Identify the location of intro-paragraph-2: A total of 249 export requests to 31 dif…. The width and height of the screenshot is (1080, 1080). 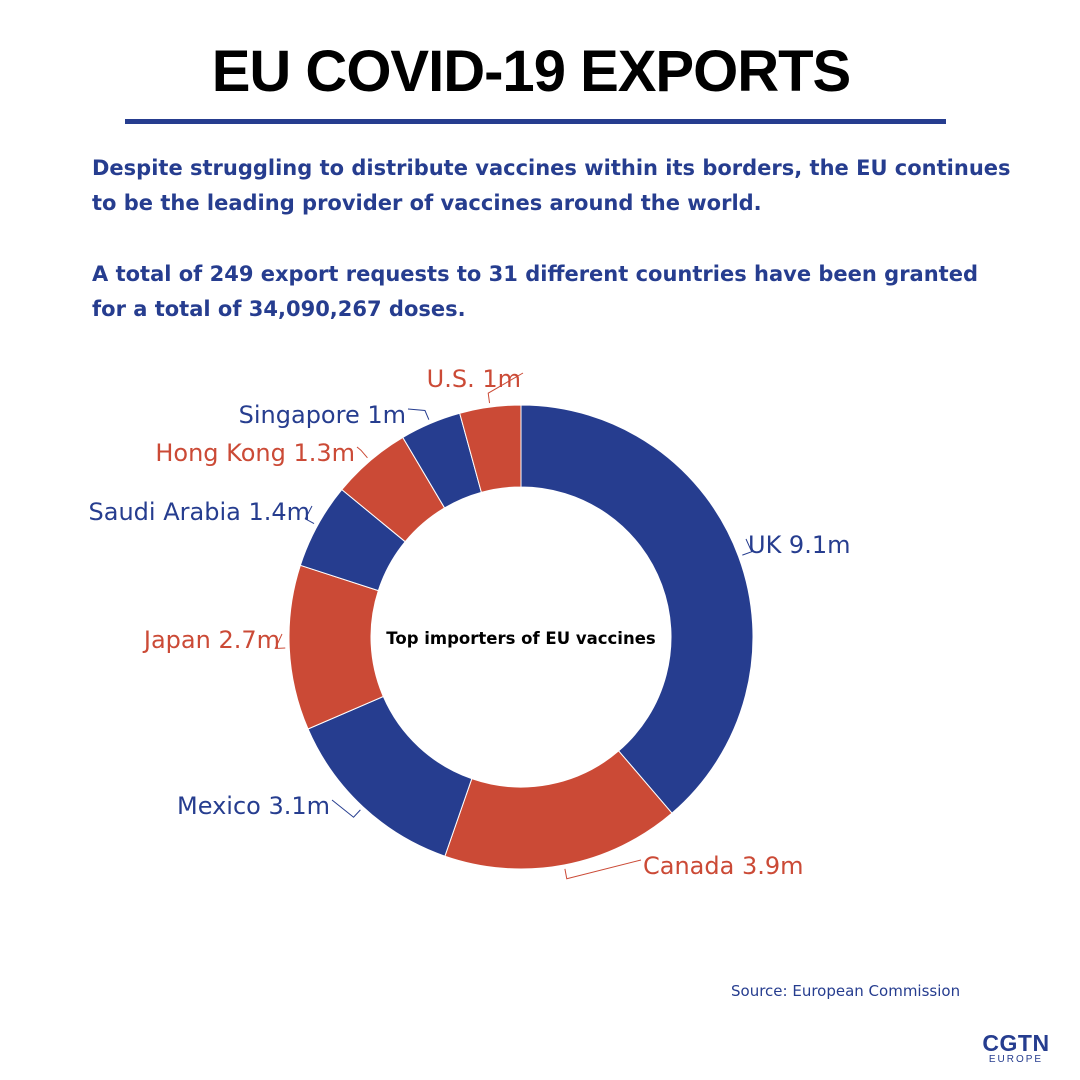
(535, 291).